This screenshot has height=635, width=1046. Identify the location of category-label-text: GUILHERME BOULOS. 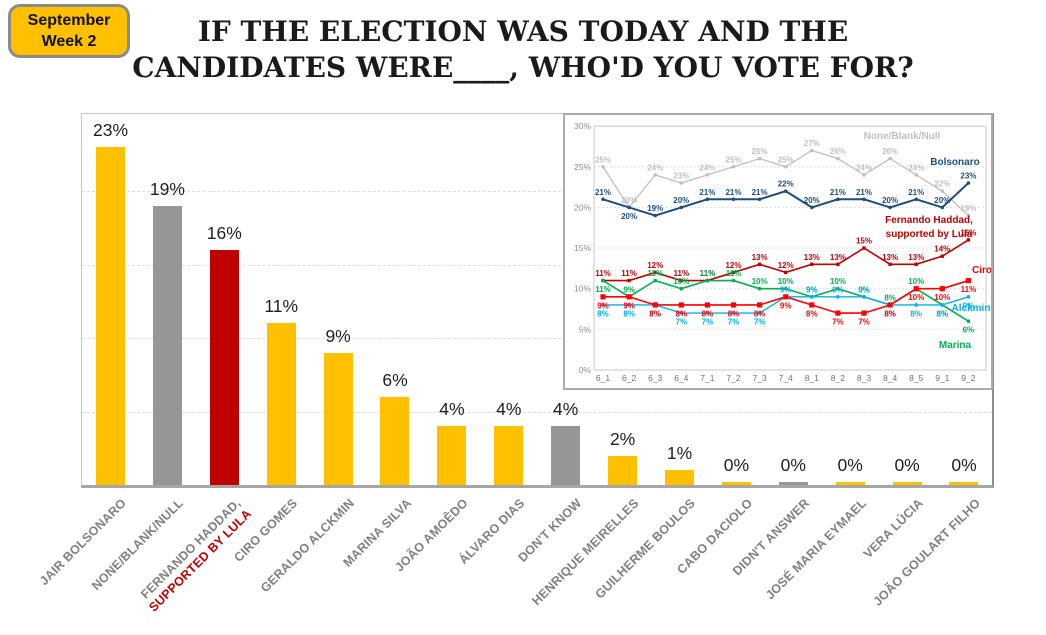
(645, 549).